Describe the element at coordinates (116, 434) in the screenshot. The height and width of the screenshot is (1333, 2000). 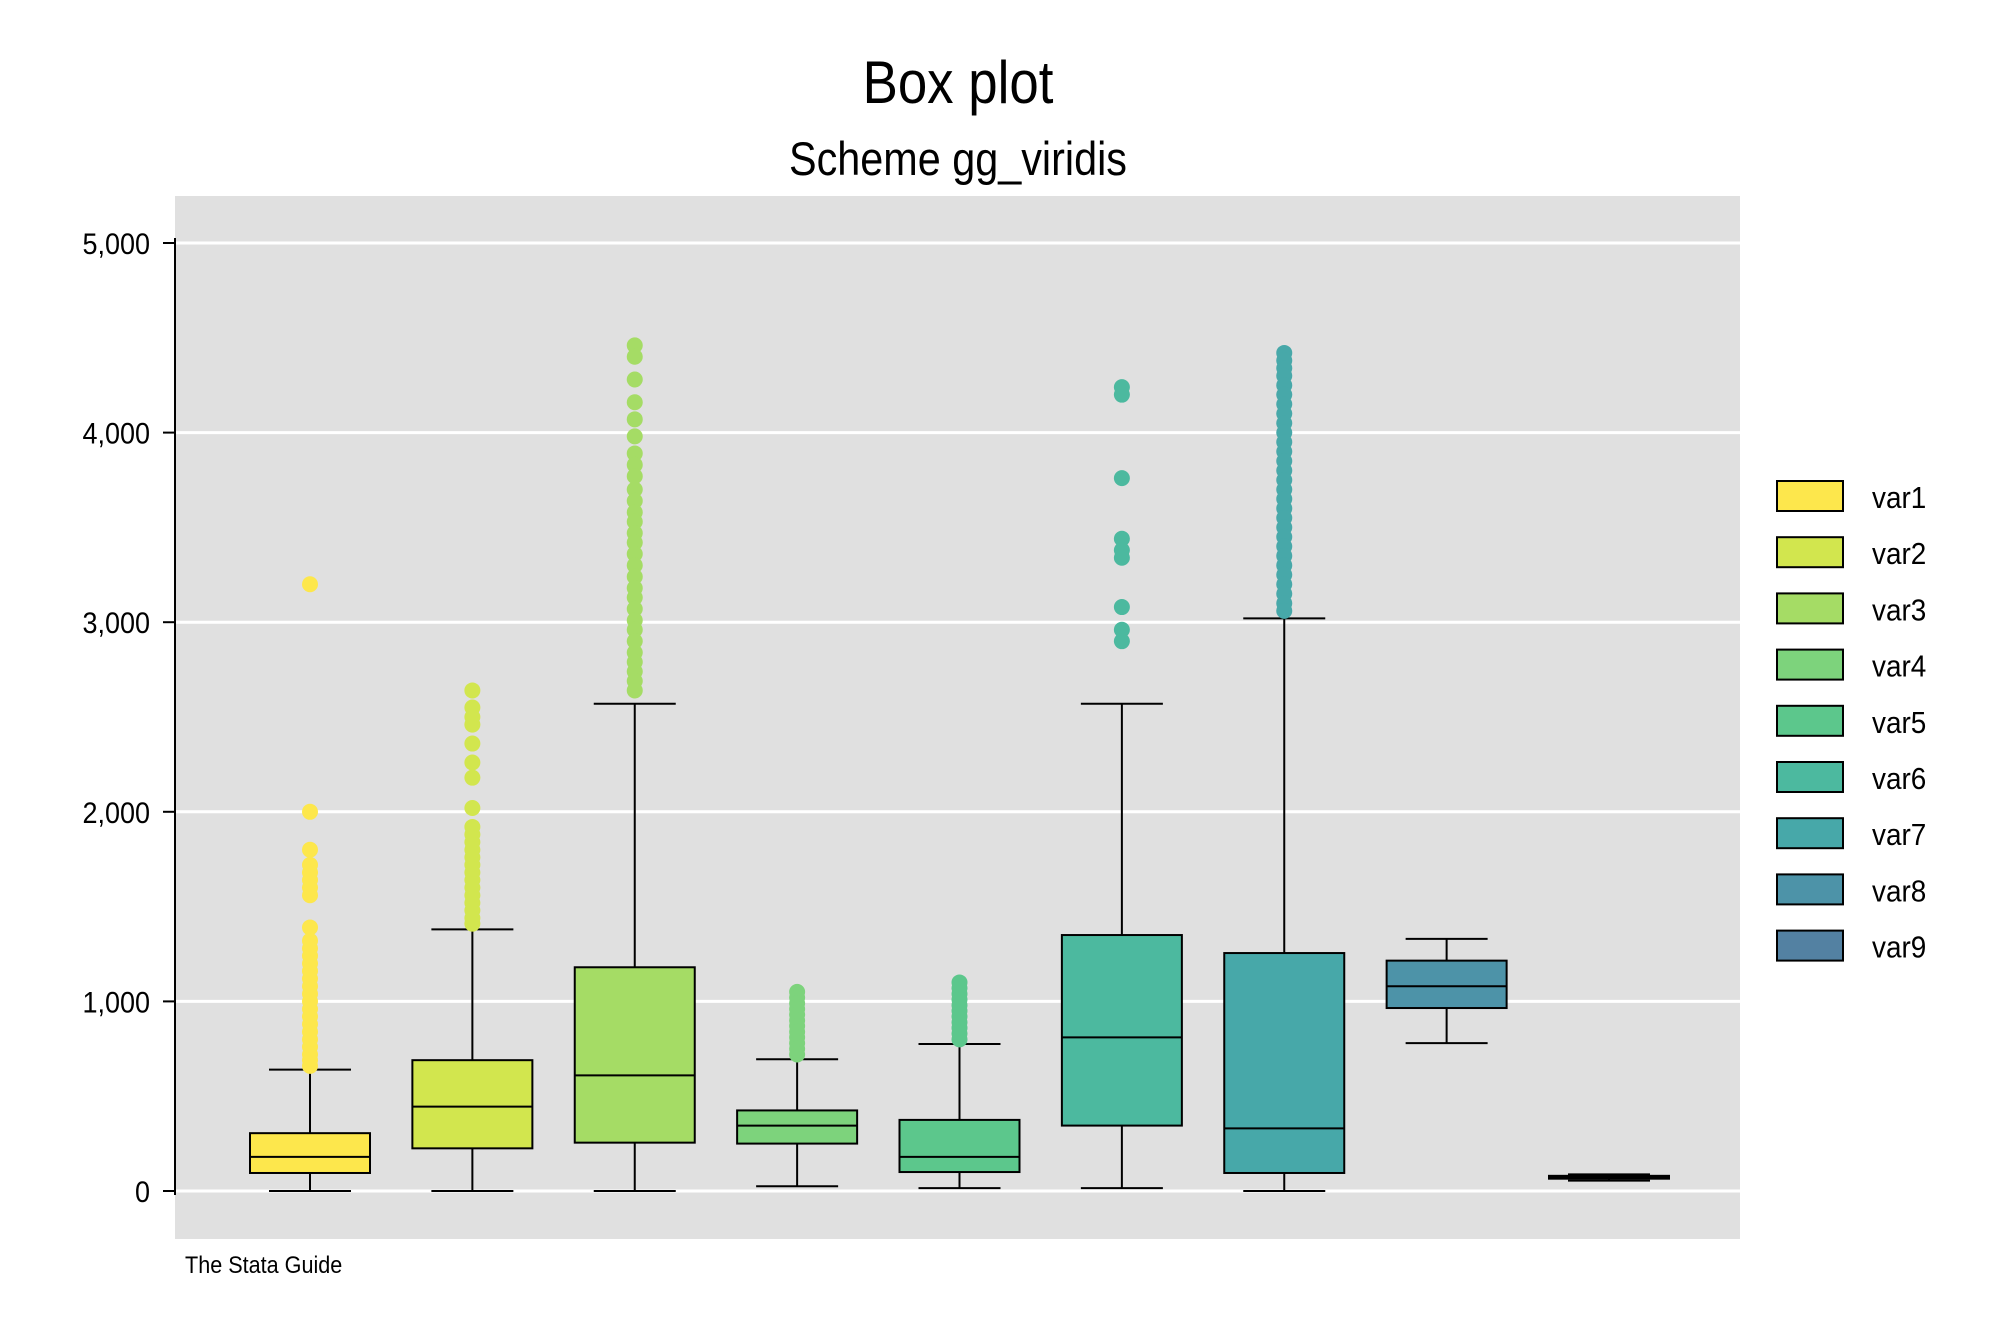
I see `y-tick-label: 4,000` at that location.